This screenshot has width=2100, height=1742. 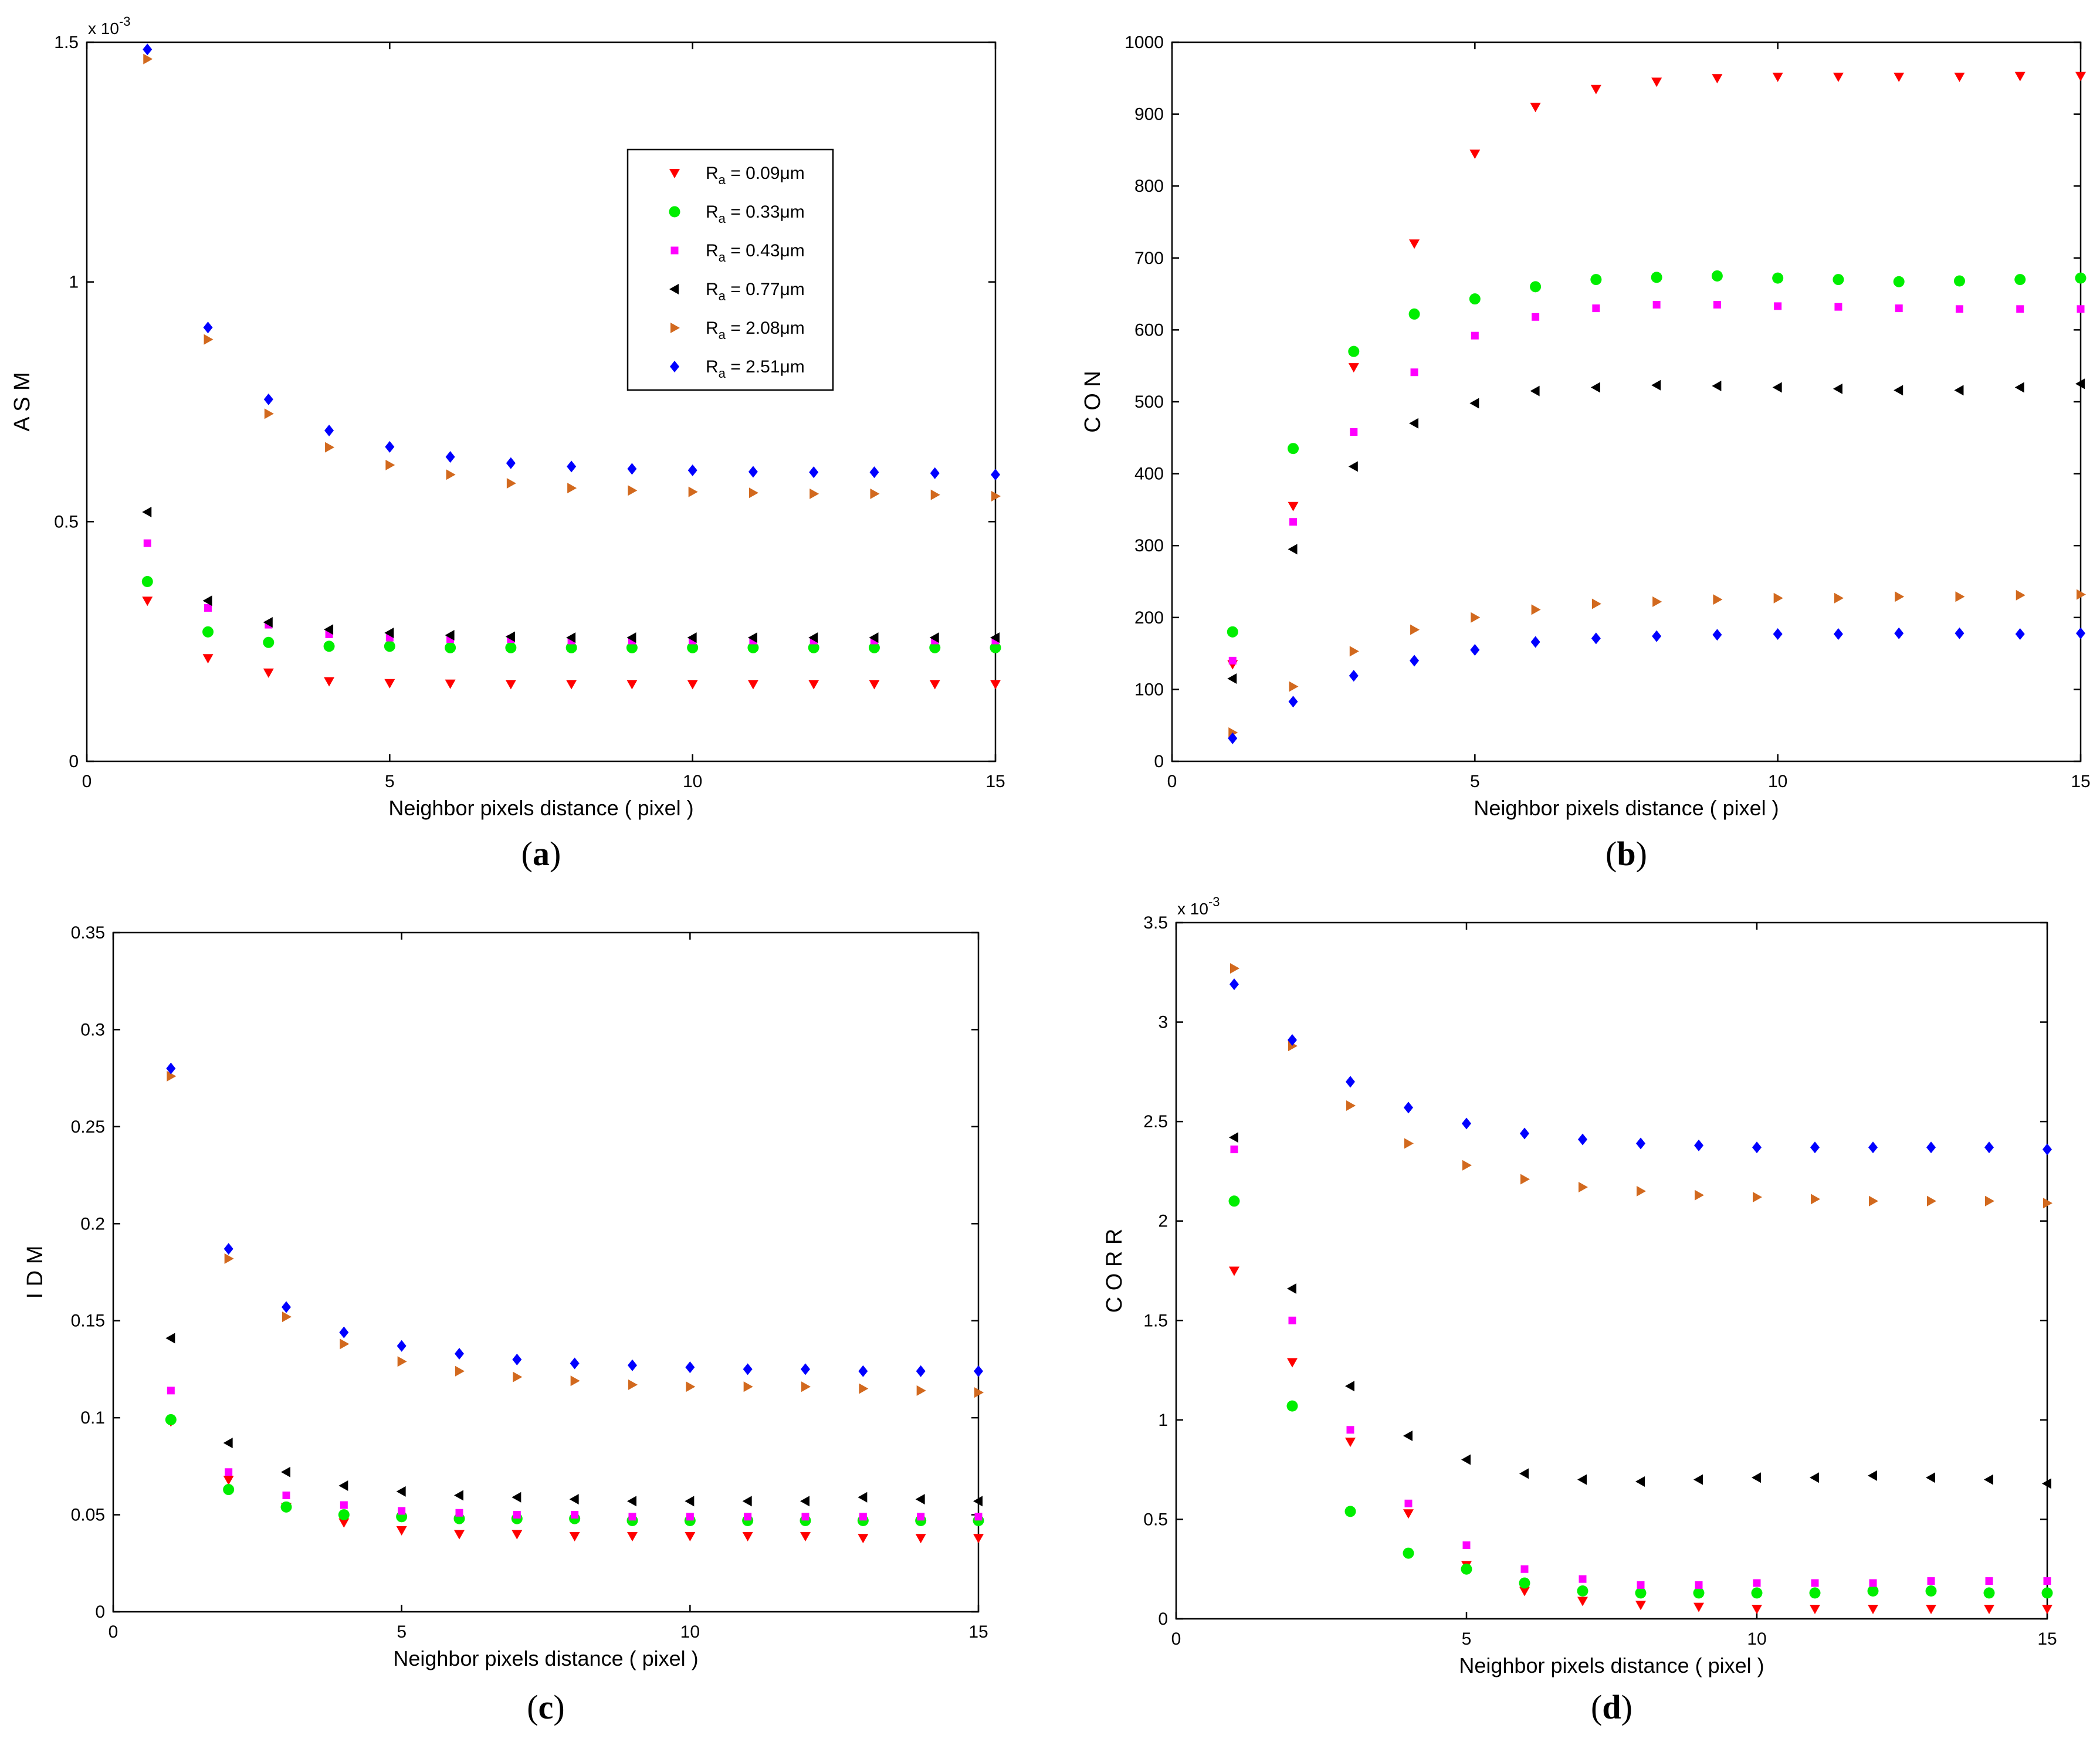 What do you see at coordinates (1778, 634) in the screenshot?
I see `data-point: Ra = 2.51μm (10, 177)` at bounding box center [1778, 634].